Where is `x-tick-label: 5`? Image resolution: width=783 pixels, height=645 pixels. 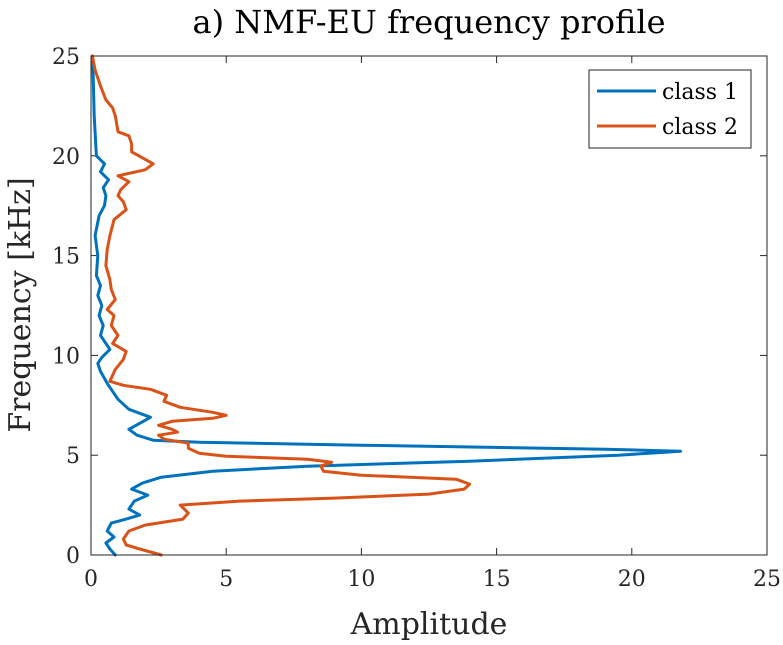
x-tick-label: 5 is located at coordinates (226, 579).